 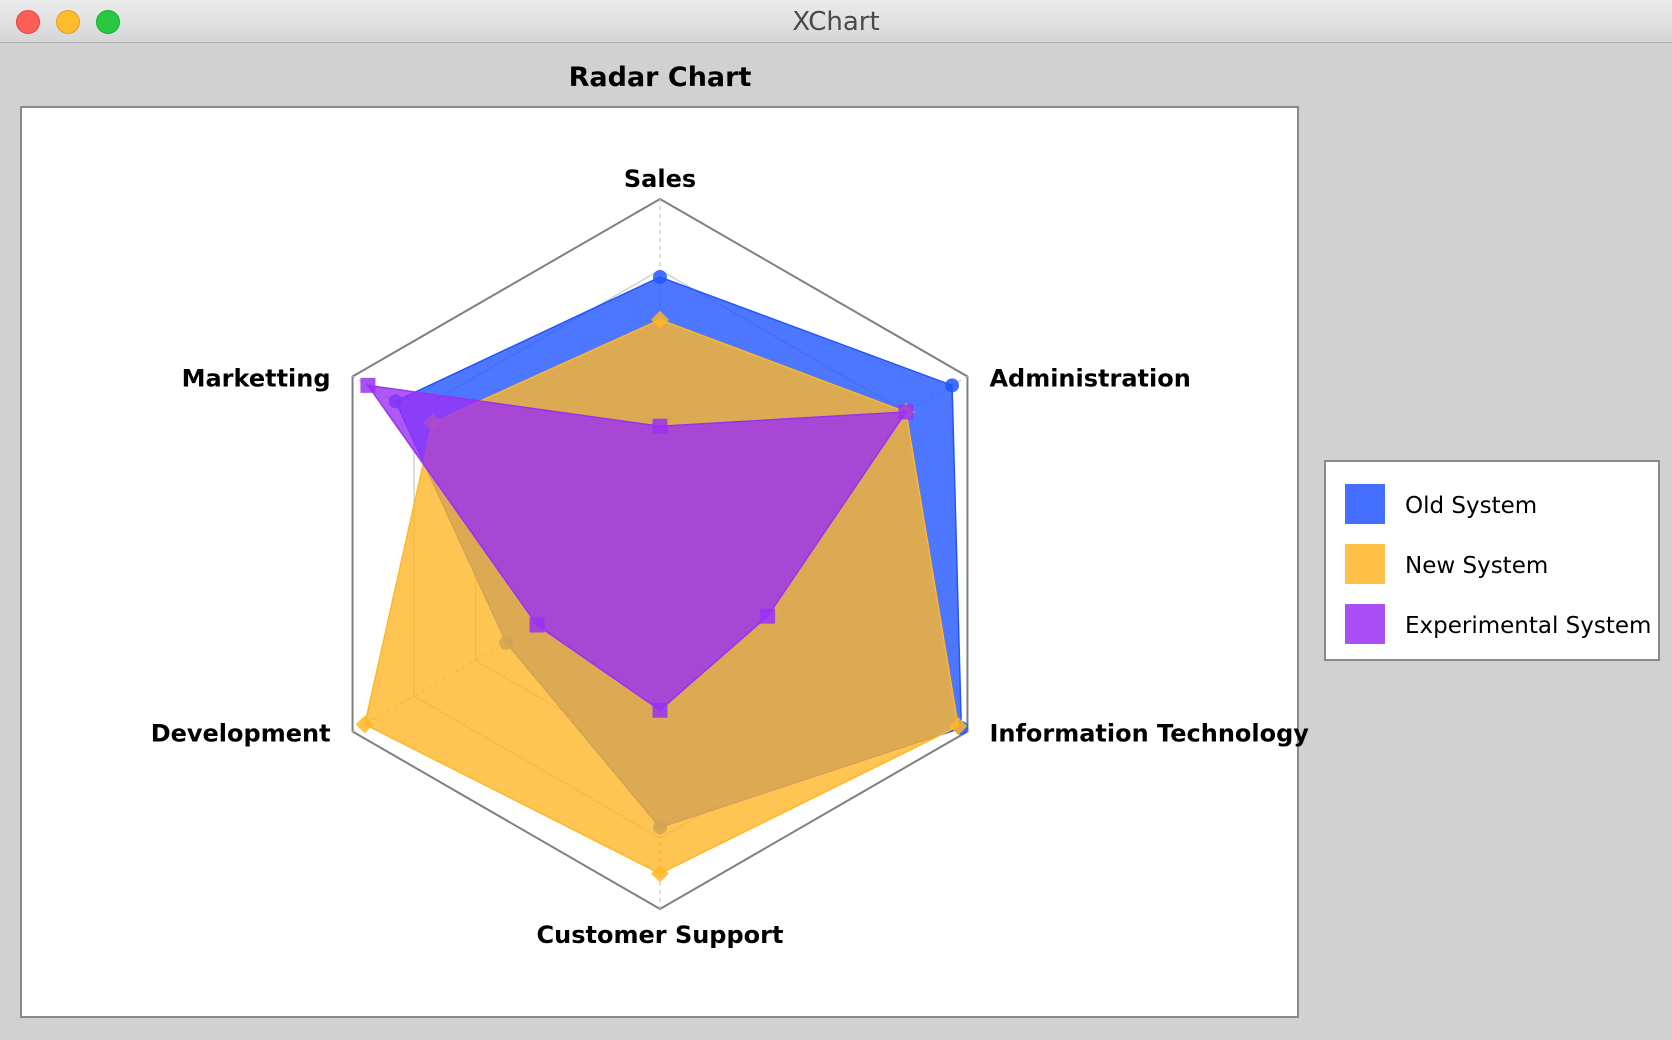 What do you see at coordinates (958, 726) in the screenshot?
I see `data-point-new-system-information-technology` at bounding box center [958, 726].